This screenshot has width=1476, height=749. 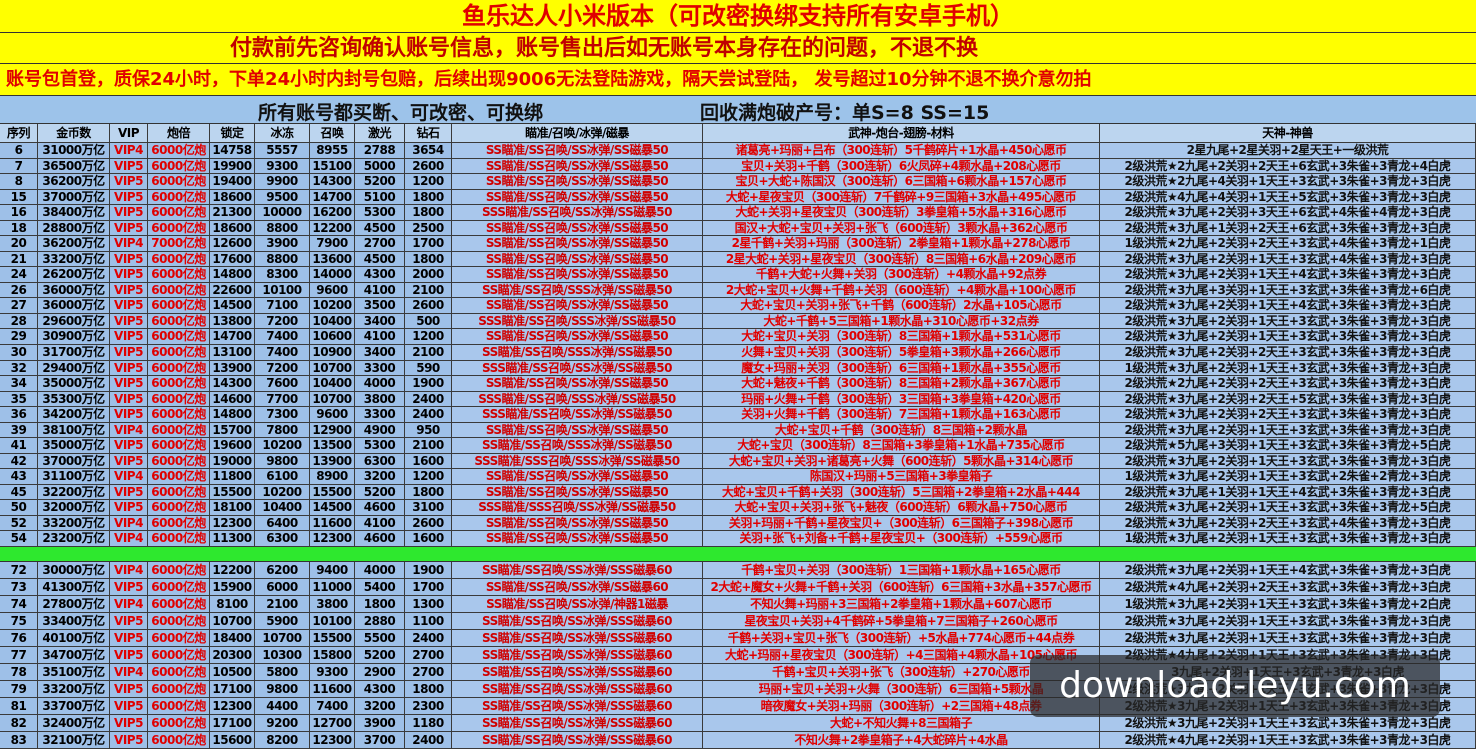 What do you see at coordinates (738, 110) in the screenshot?
I see `info-row: 所有账号都买断、可改密、可换绑 回收满炮破产号：单S=8 SS=15` at bounding box center [738, 110].